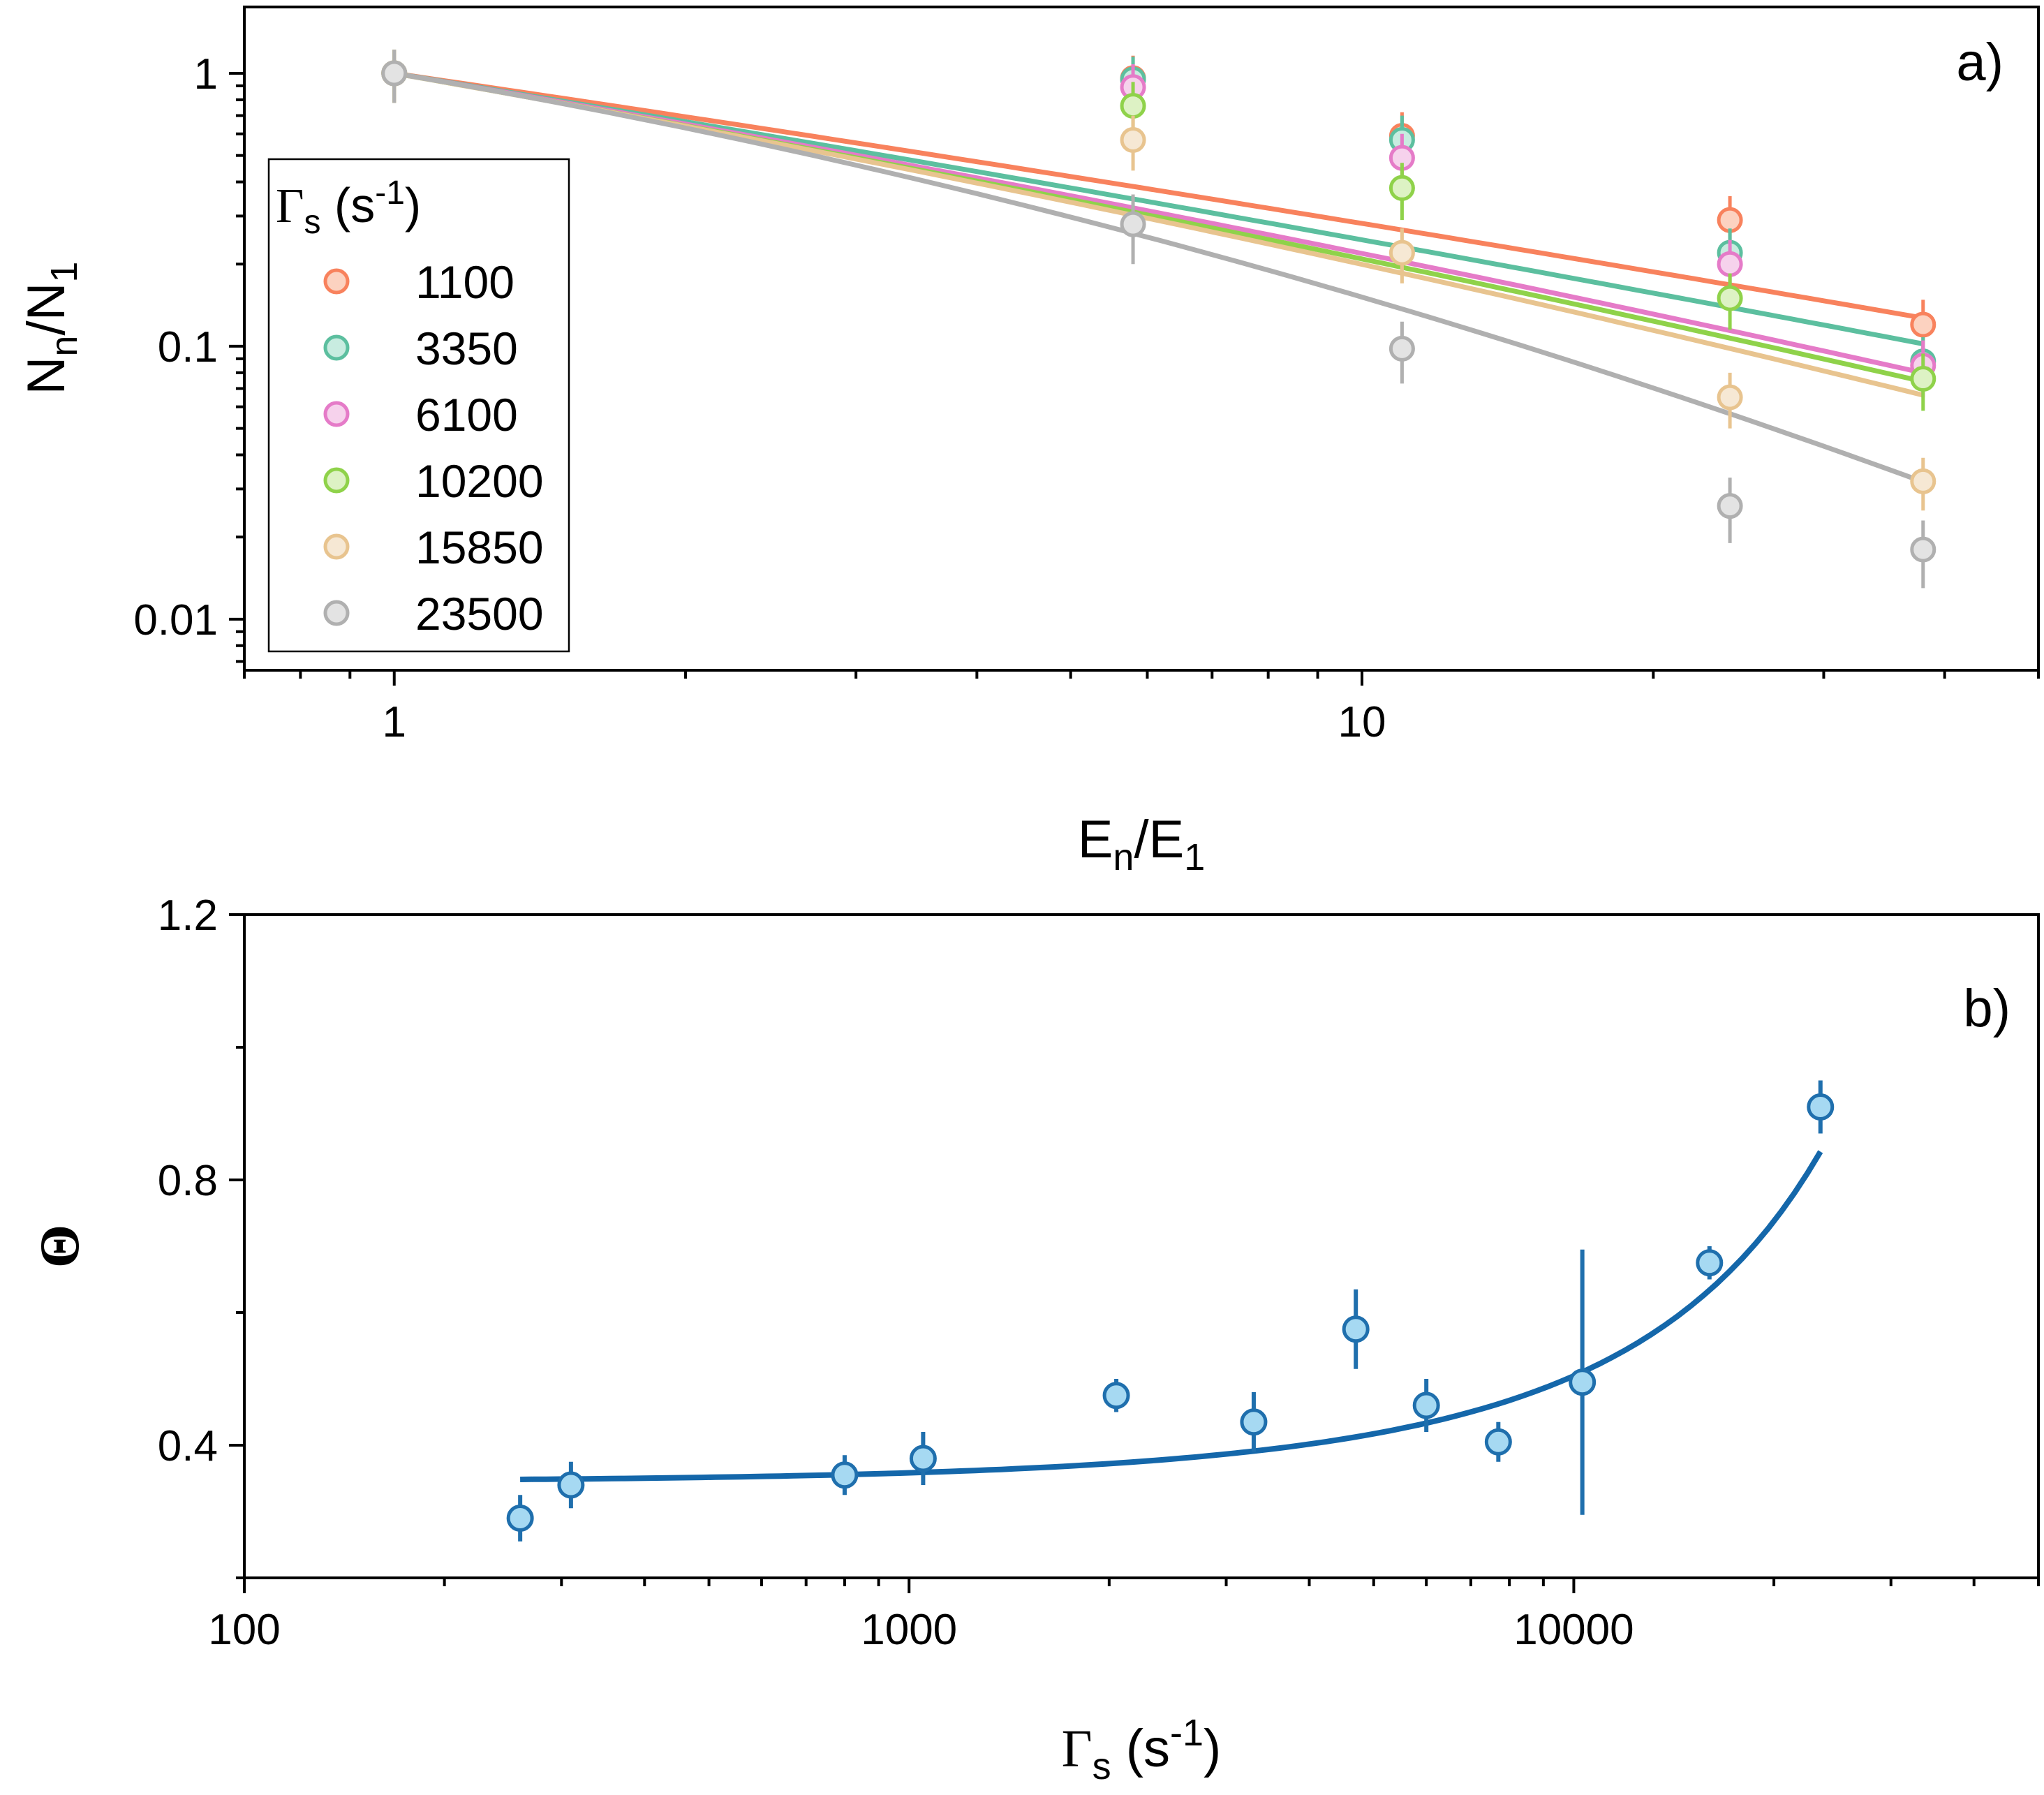 Image resolution: width=2044 pixels, height=1795 pixels. What do you see at coordinates (465, 282) in the screenshot?
I see `legend-label-1100: 1100` at bounding box center [465, 282].